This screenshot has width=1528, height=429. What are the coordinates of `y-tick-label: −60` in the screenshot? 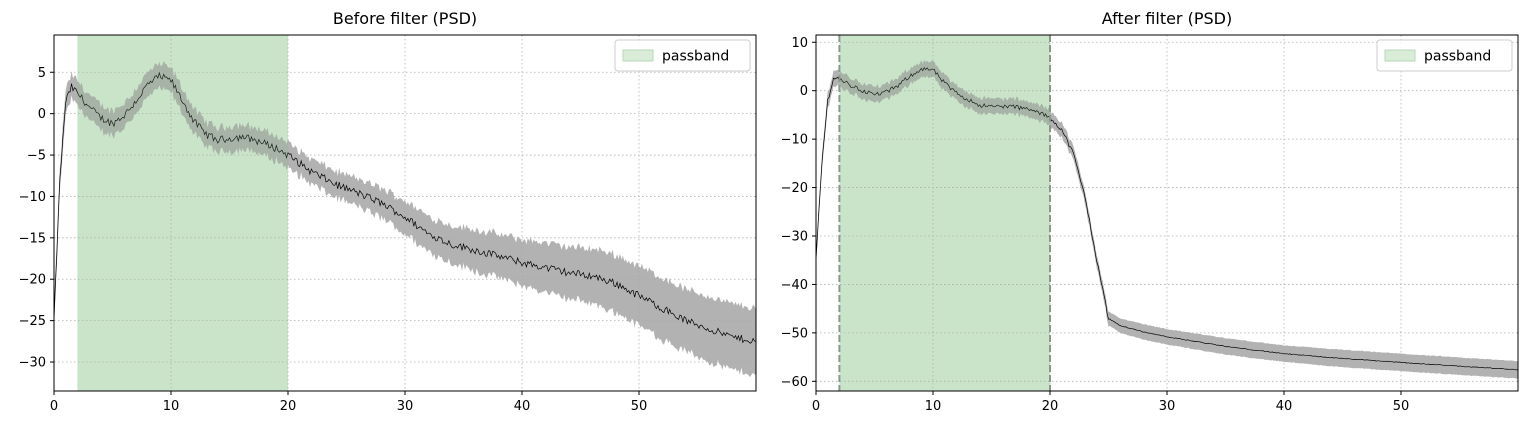 It's located at (794, 382).